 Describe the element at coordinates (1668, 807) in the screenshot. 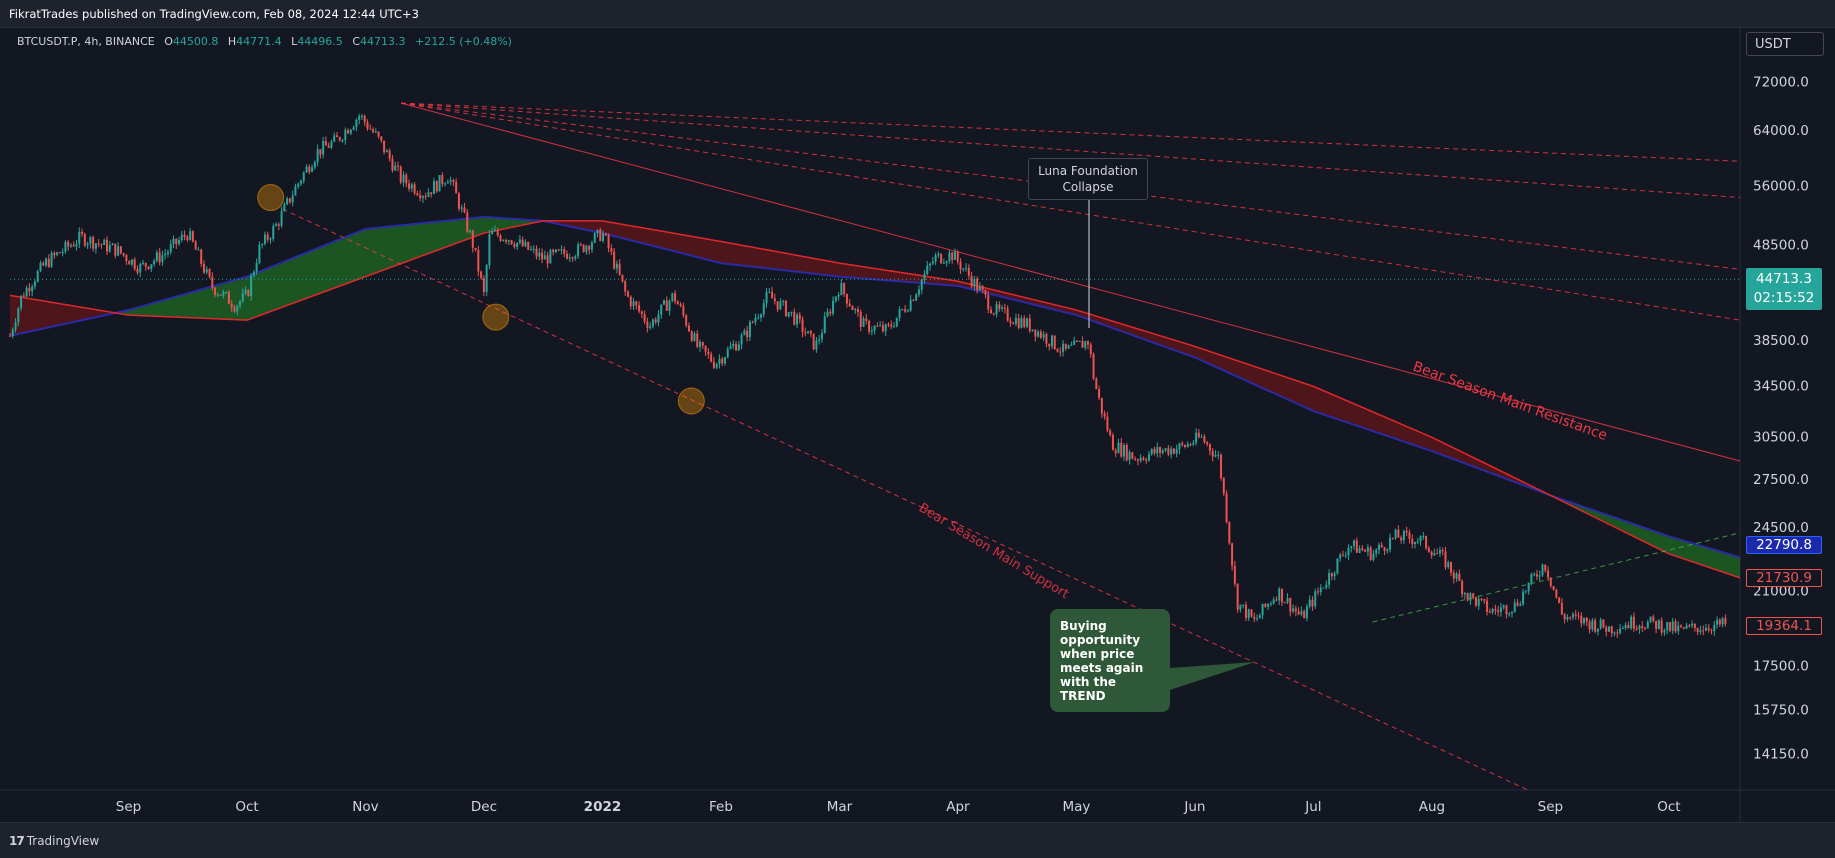

I see `time-tick-label: Oct` at that location.